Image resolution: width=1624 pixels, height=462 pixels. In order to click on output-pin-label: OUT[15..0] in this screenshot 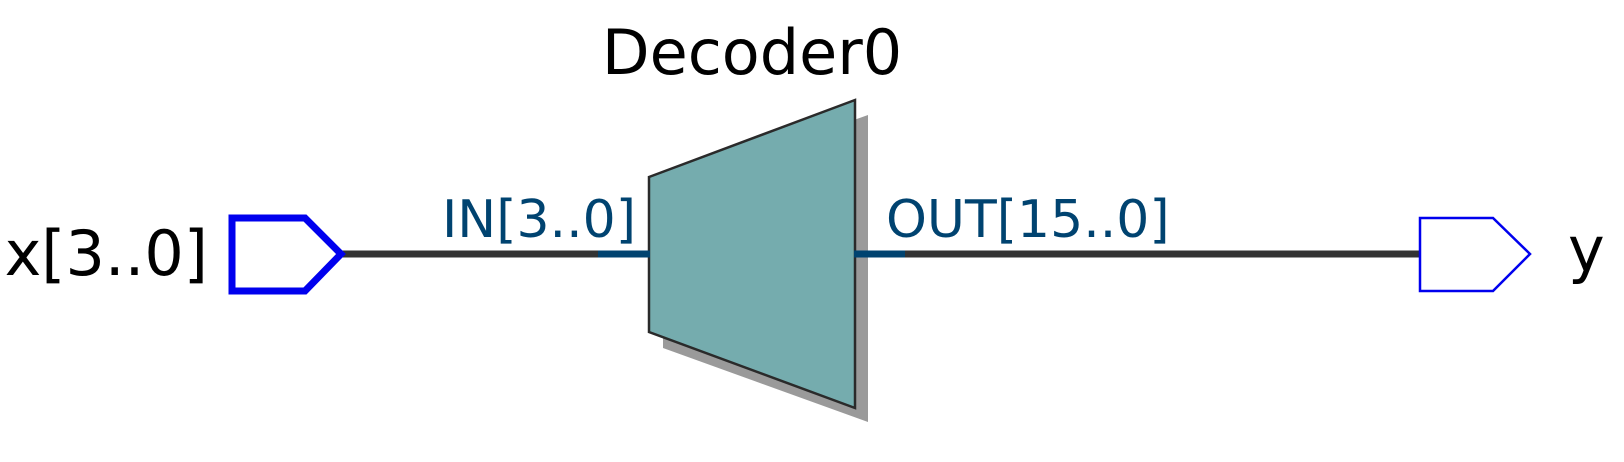, I will do `click(1028, 220)`.